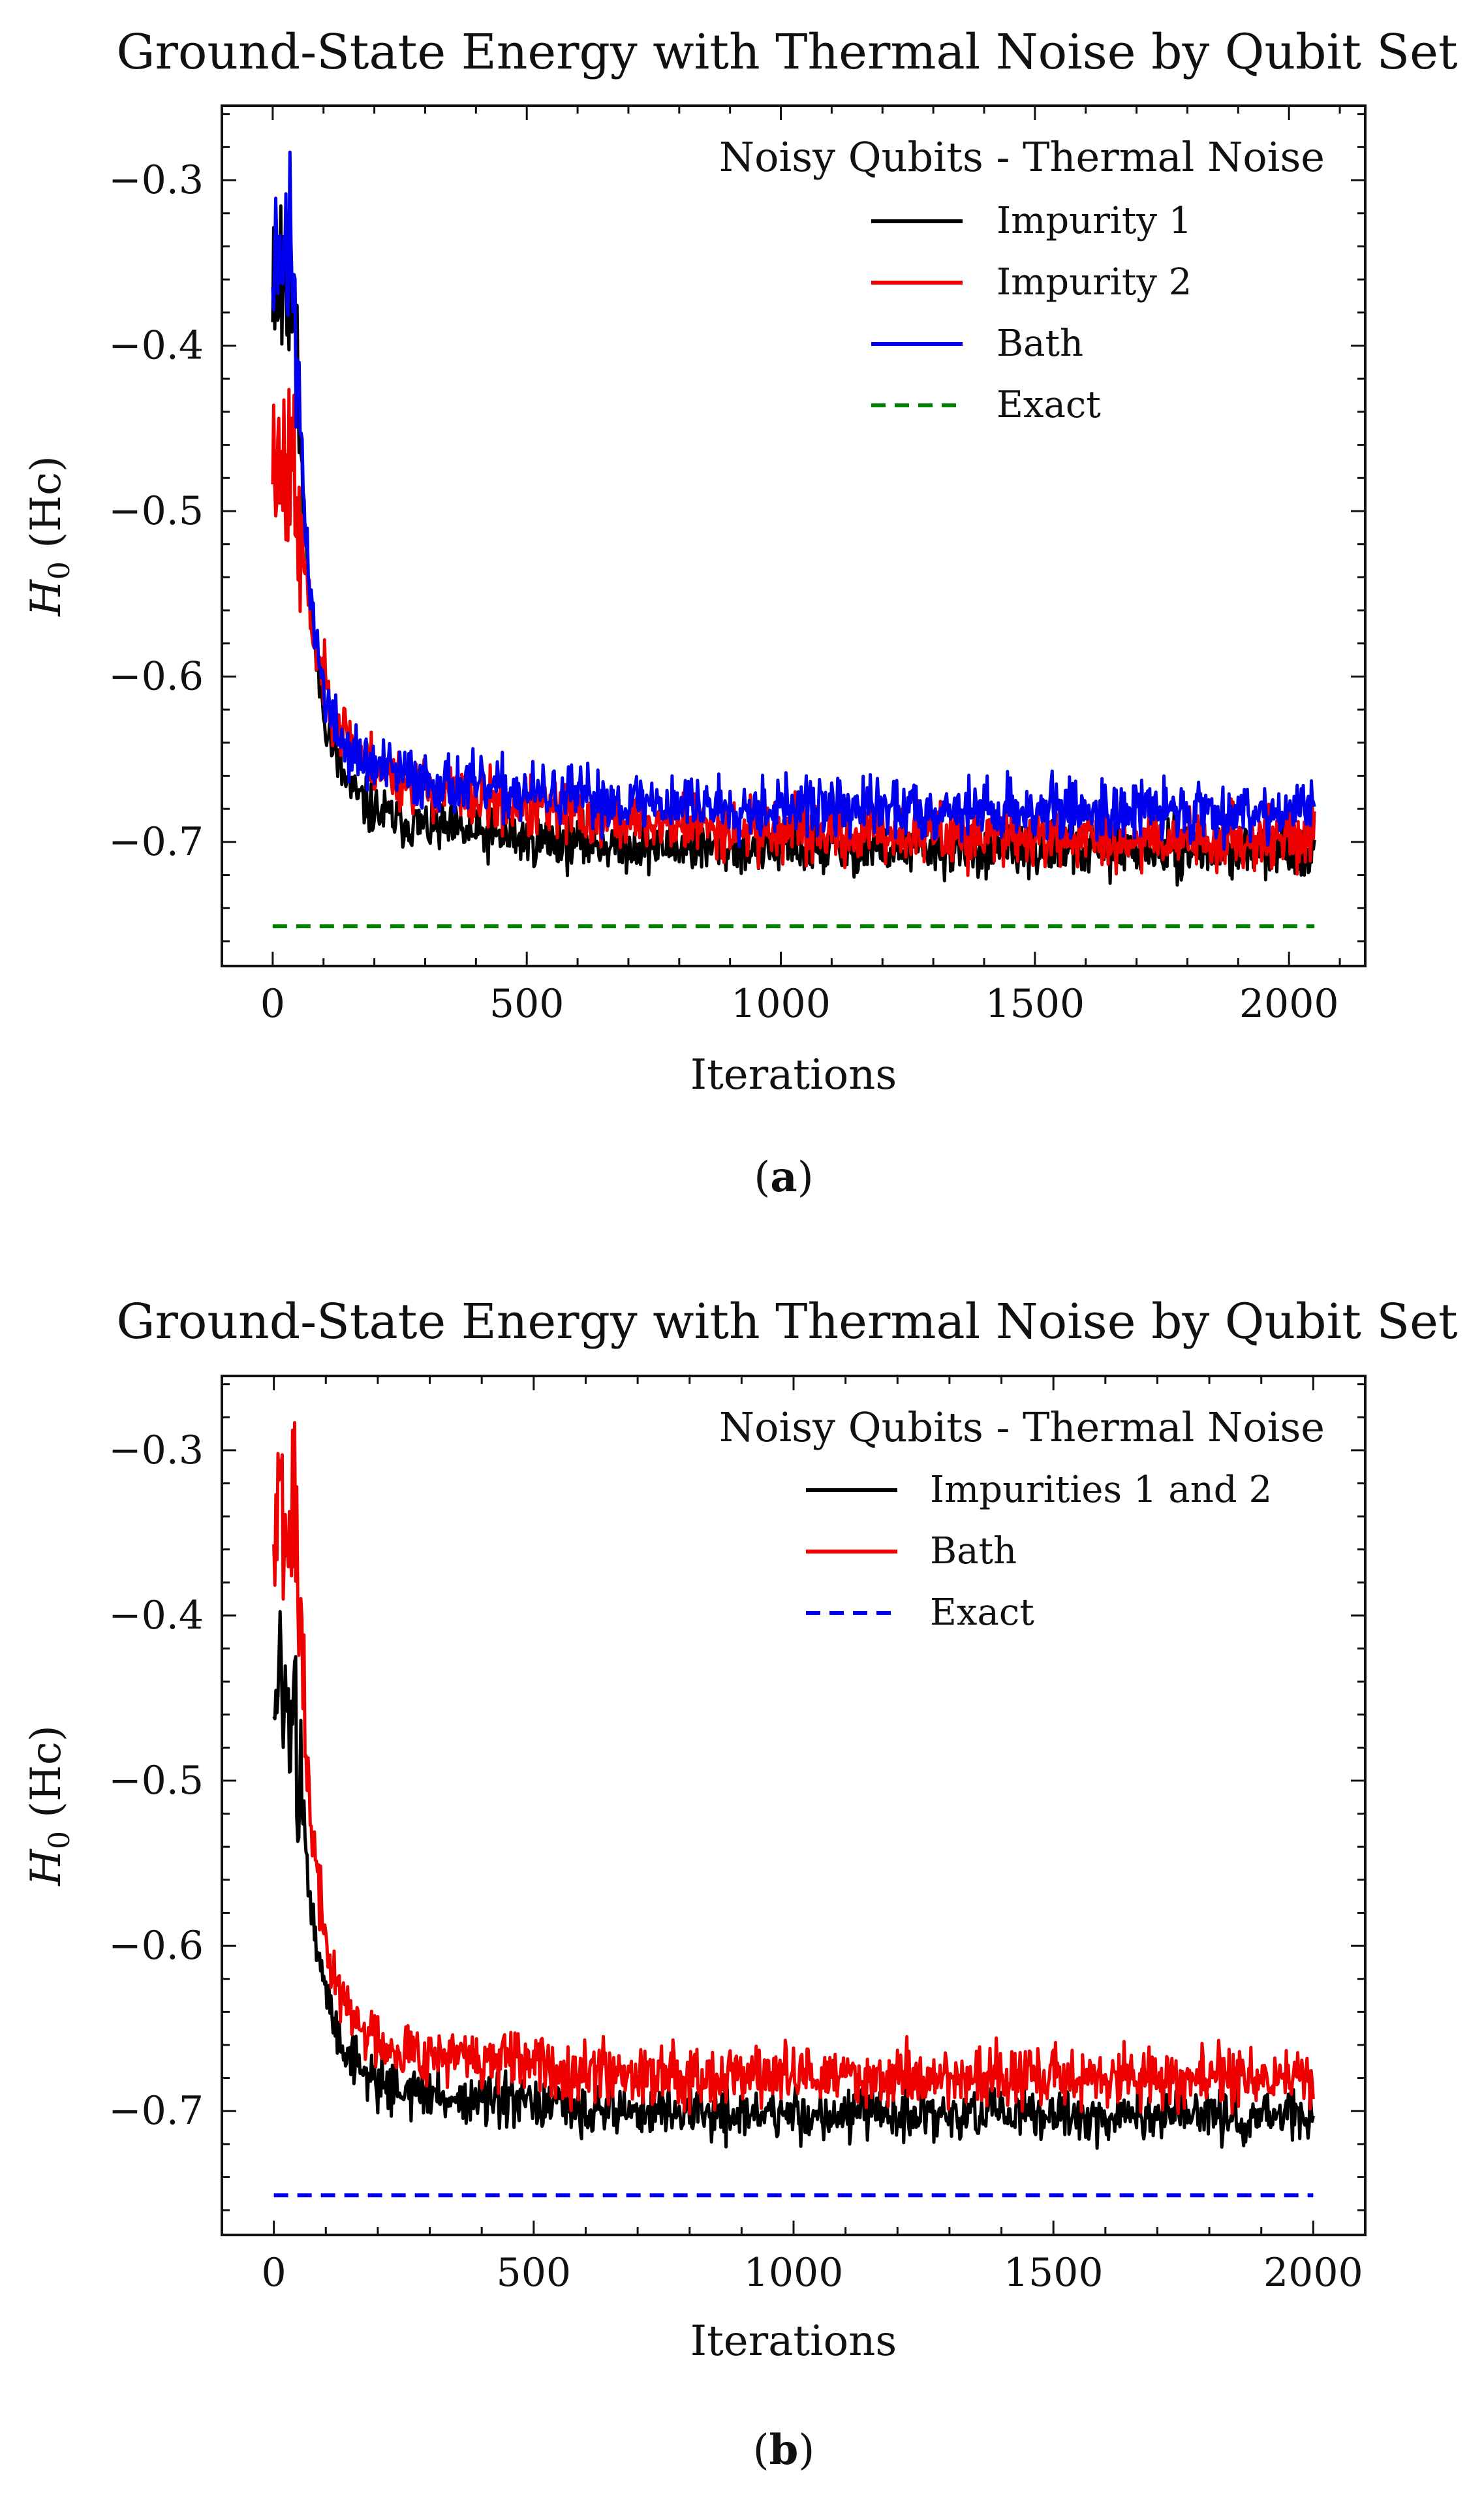 This screenshot has width=1484, height=2498. I want to click on panel-caption-letter: b, so click(784, 2450).